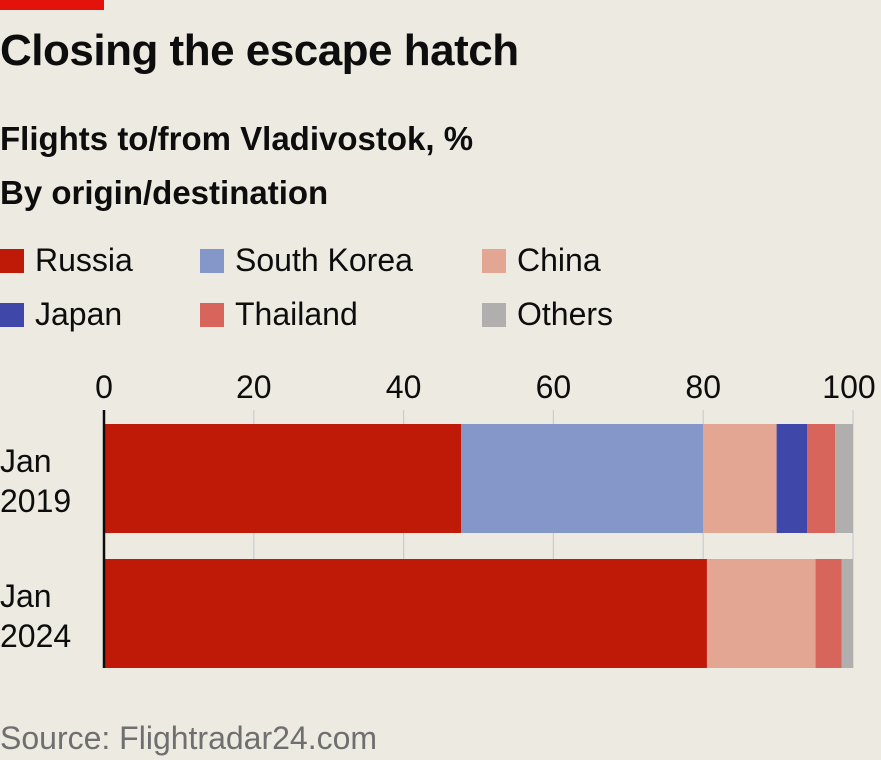 Image resolution: width=881 pixels, height=760 pixels. What do you see at coordinates (52, 5) in the screenshot?
I see `brand-accent-bar` at bounding box center [52, 5].